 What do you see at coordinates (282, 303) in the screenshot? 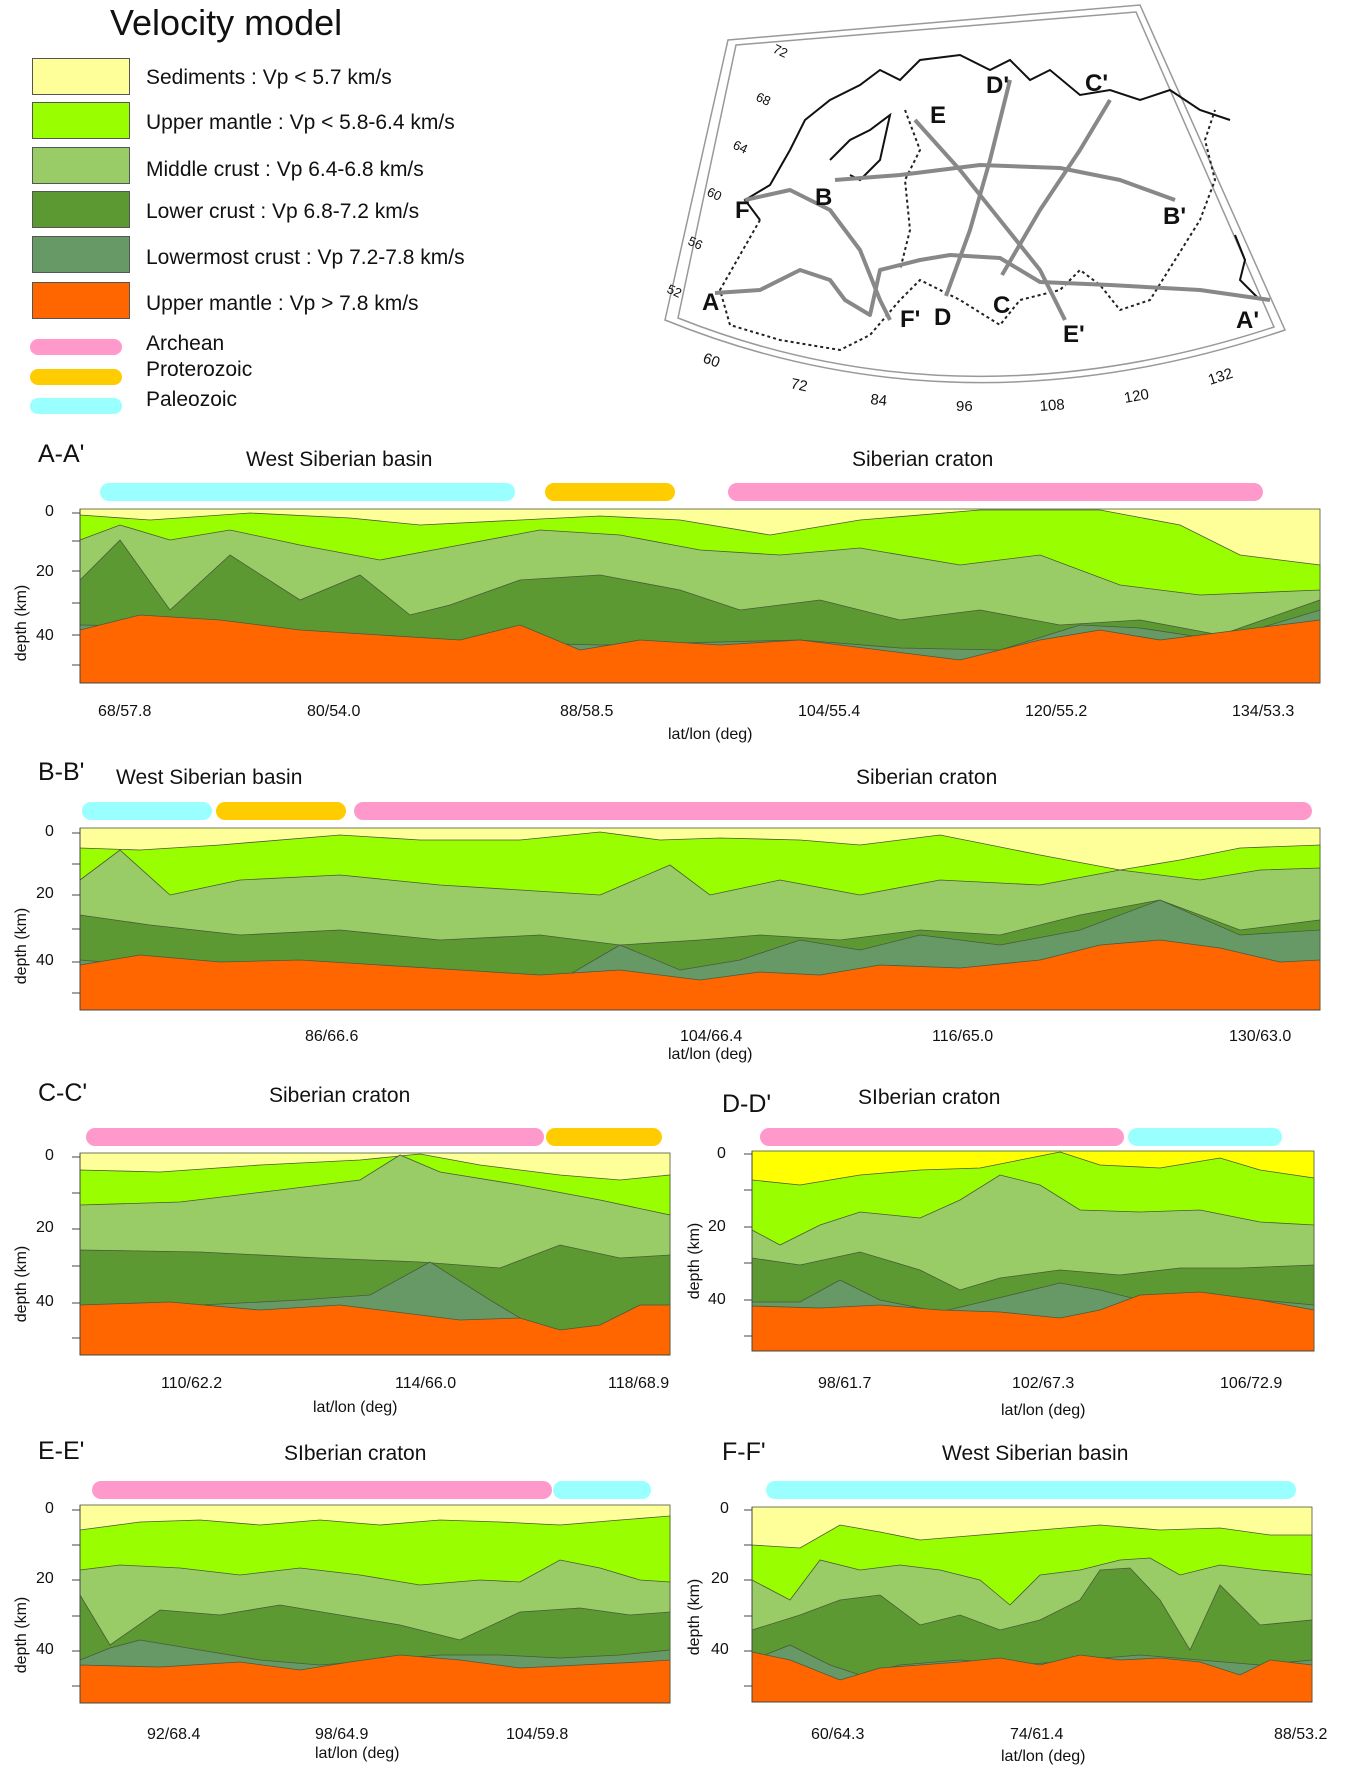
I see `legend-label-upper-mantle-high: Upper mantle : Vp > 7.8 km/s` at bounding box center [282, 303].